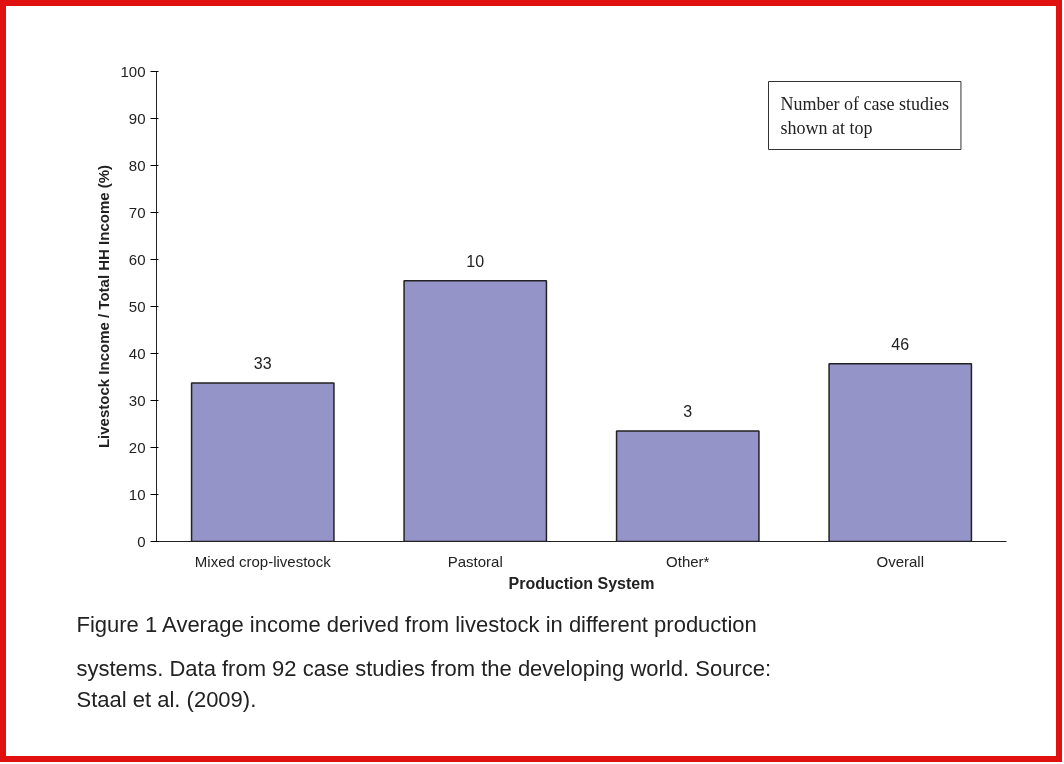 This screenshot has width=1064, height=764. I want to click on y-tick-label: 10, so click(137, 494).